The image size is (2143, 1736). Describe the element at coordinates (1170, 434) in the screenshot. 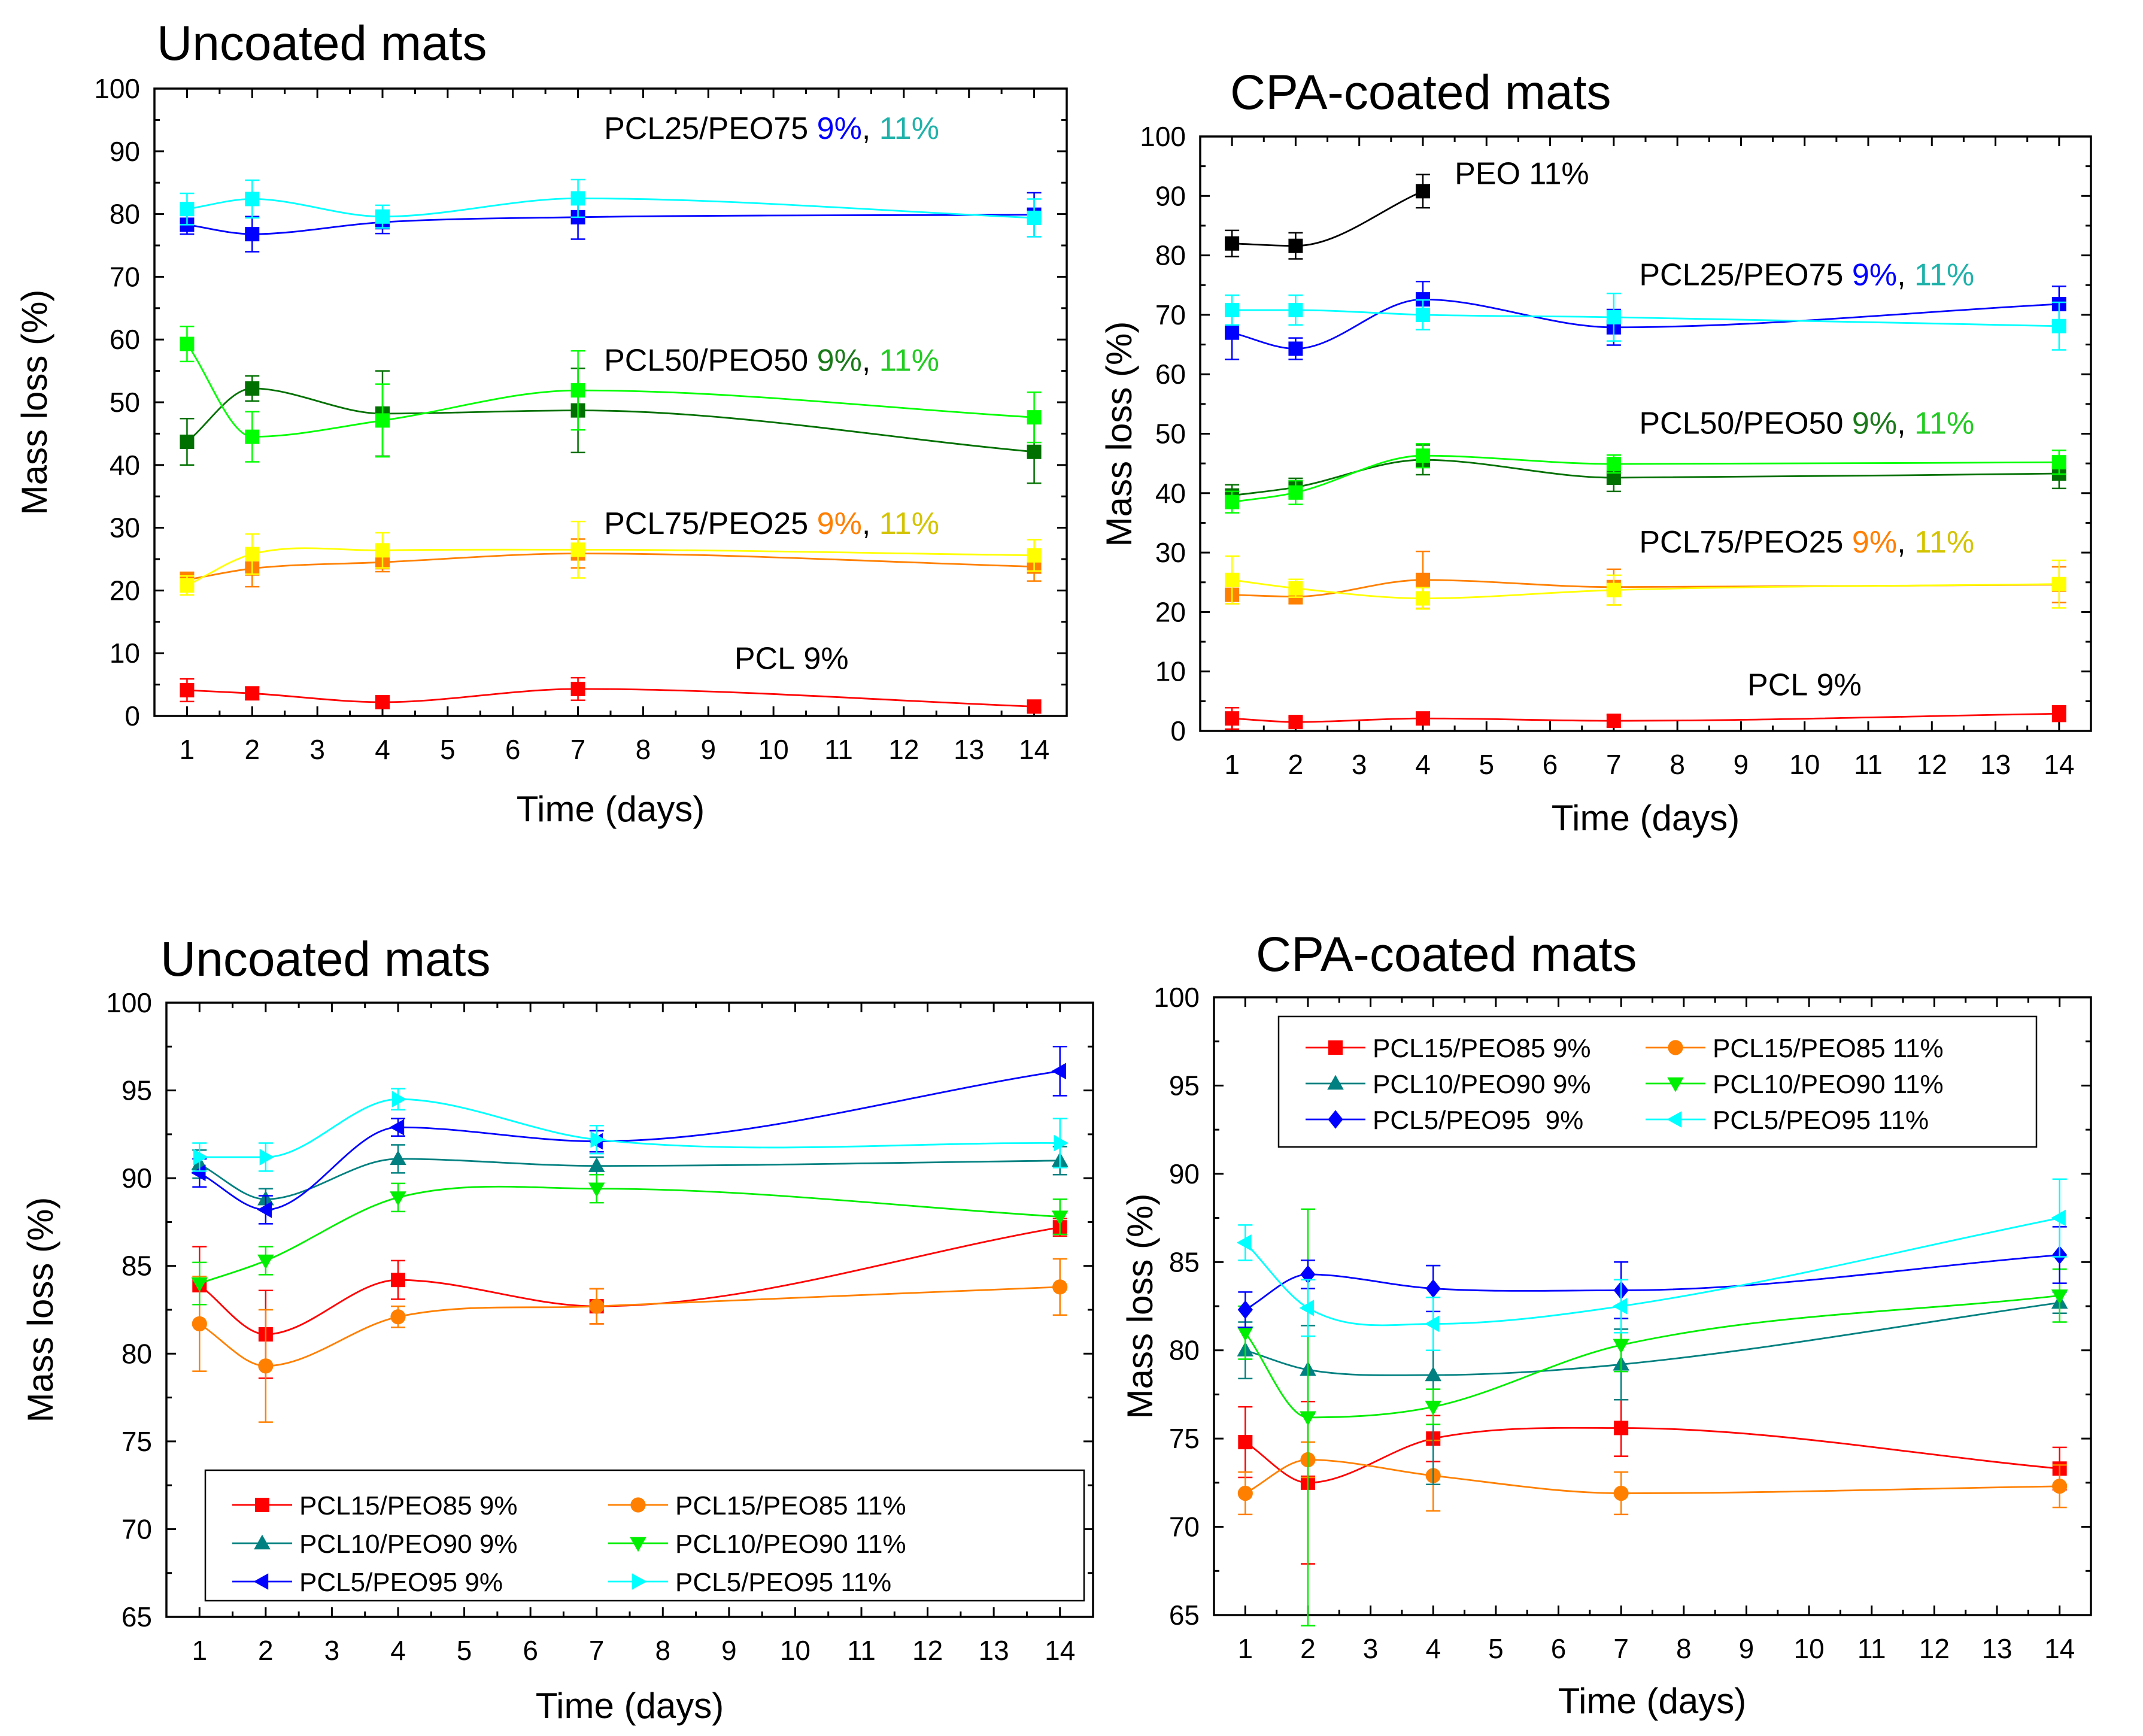

I see `y-tick-label: 50` at that location.